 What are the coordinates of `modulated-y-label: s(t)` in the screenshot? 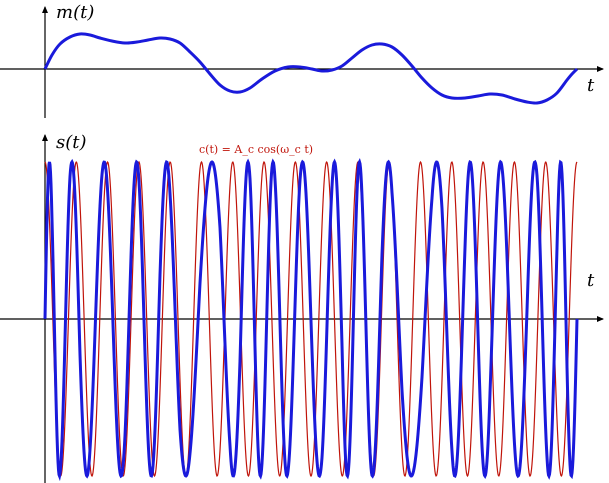 It's located at (71, 142).